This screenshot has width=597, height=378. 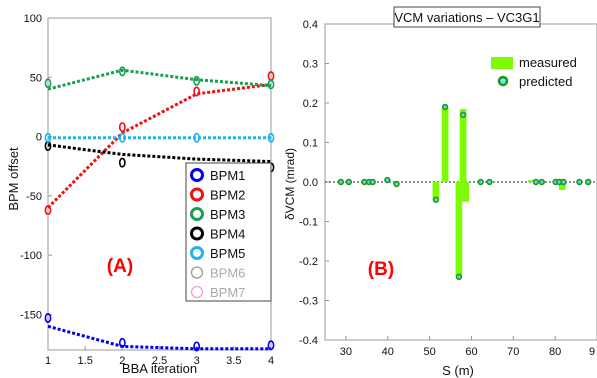 What do you see at coordinates (31, 315) in the screenshot?
I see `y-tick-label: -150` at bounding box center [31, 315].